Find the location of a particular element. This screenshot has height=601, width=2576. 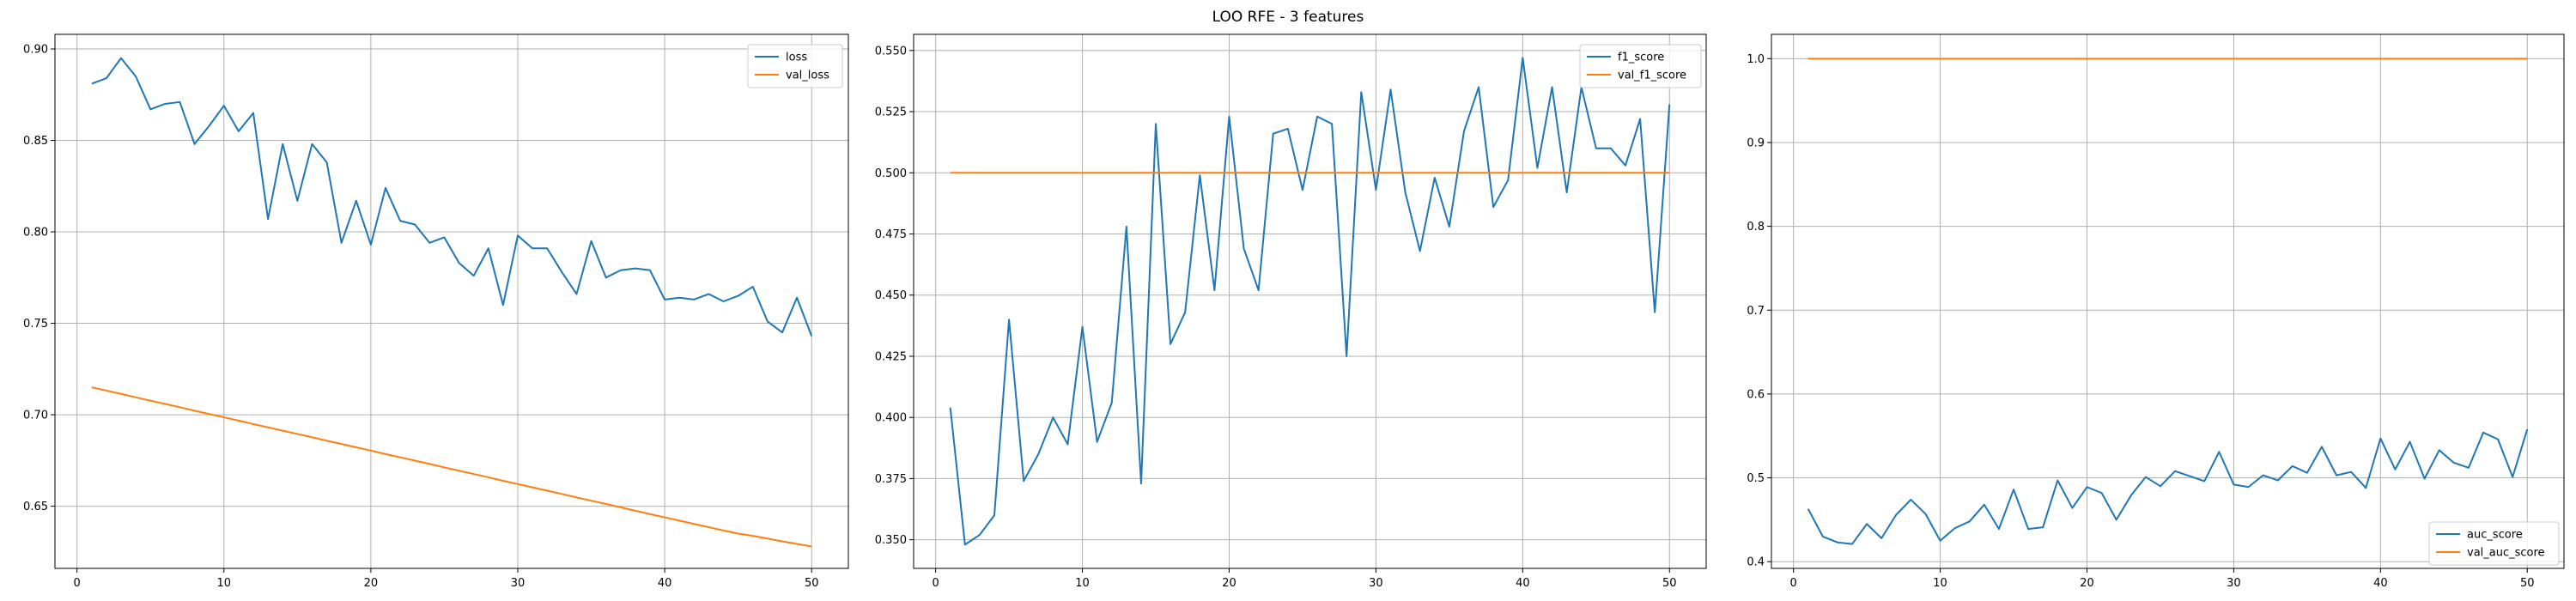

y-tick-label: 0.375 is located at coordinates (891, 480).